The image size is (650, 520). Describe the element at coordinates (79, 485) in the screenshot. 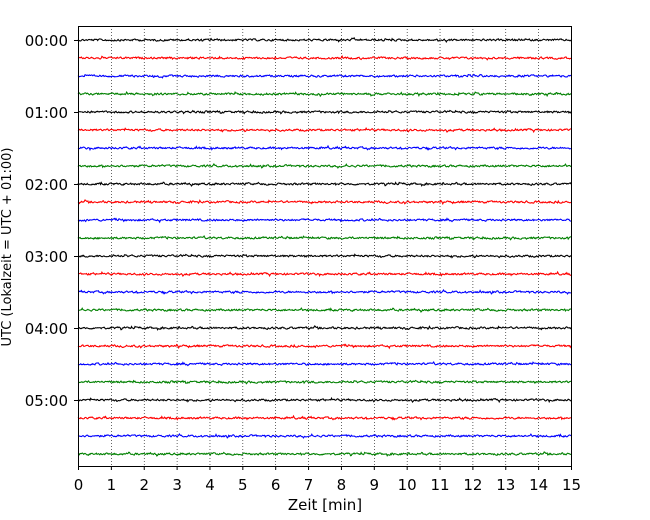

I see `x-tick-label: 0` at that location.